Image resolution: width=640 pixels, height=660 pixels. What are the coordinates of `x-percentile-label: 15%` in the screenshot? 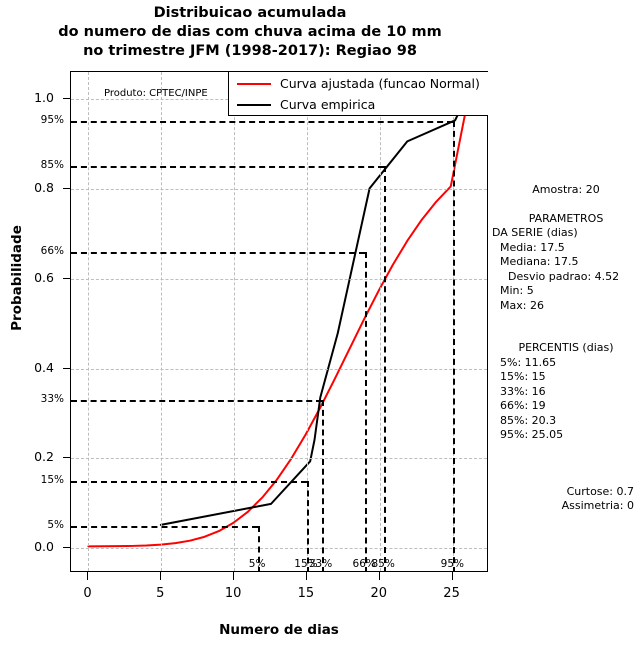 It's located at (306, 564).